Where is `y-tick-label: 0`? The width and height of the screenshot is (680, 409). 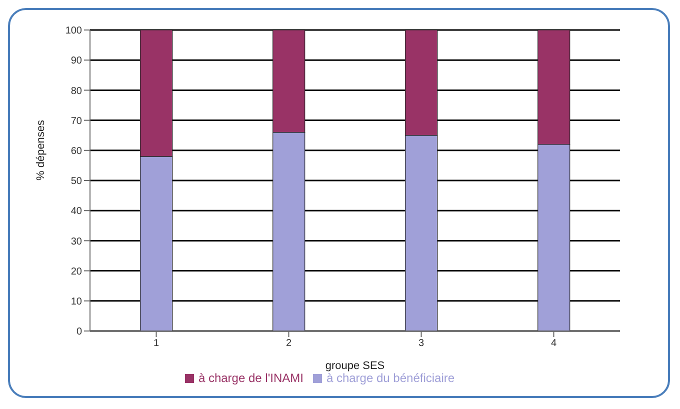
y-tick-label: 0 is located at coordinates (79, 332).